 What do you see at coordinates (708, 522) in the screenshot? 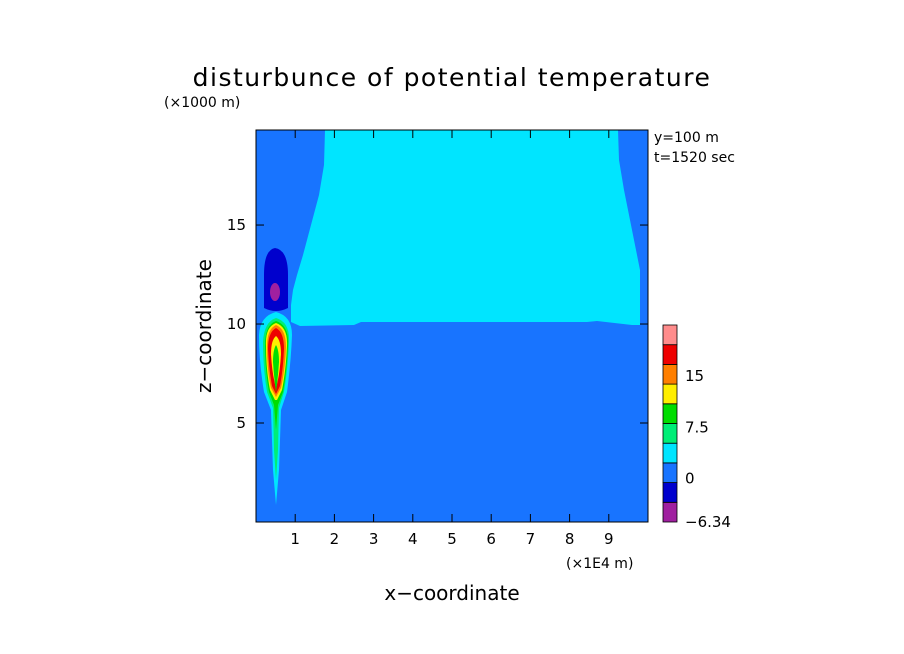
I see `colorbar-tick-label: −6.34` at bounding box center [708, 522].